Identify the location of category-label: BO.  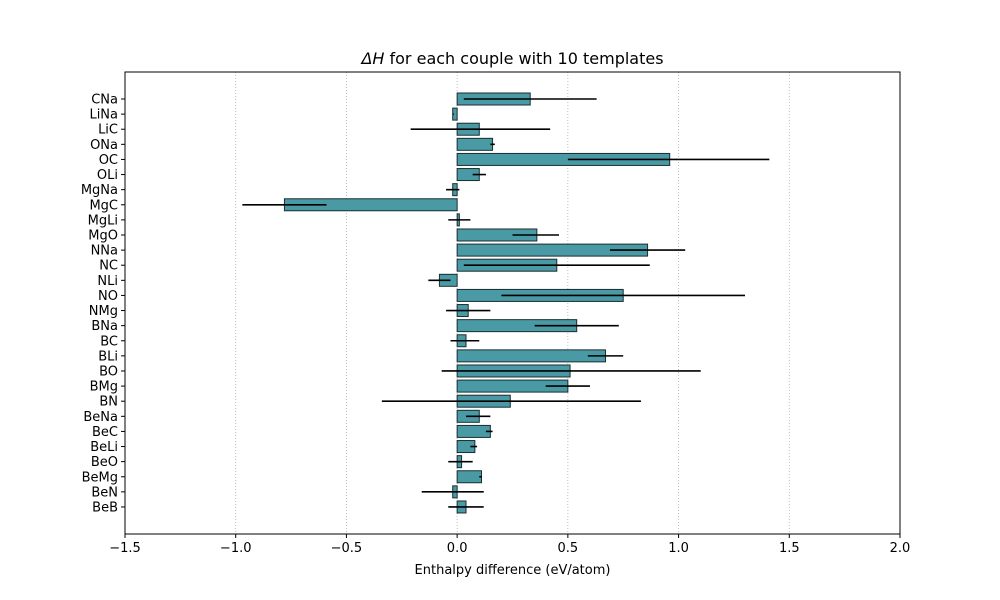
(108, 371).